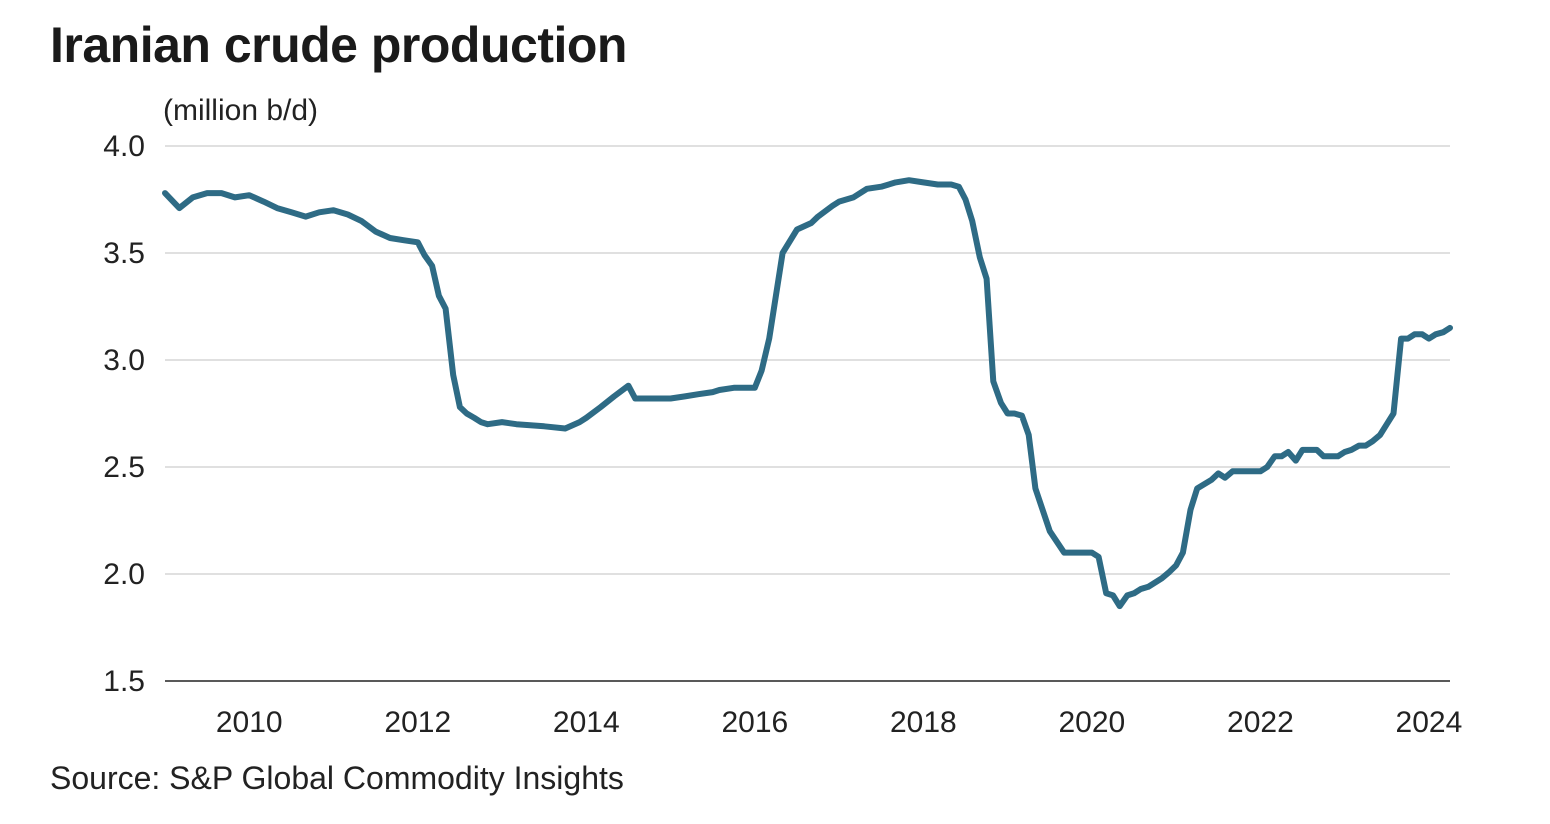  What do you see at coordinates (337, 778) in the screenshot?
I see `source-note: Source: S&P Global Commodity Insights` at bounding box center [337, 778].